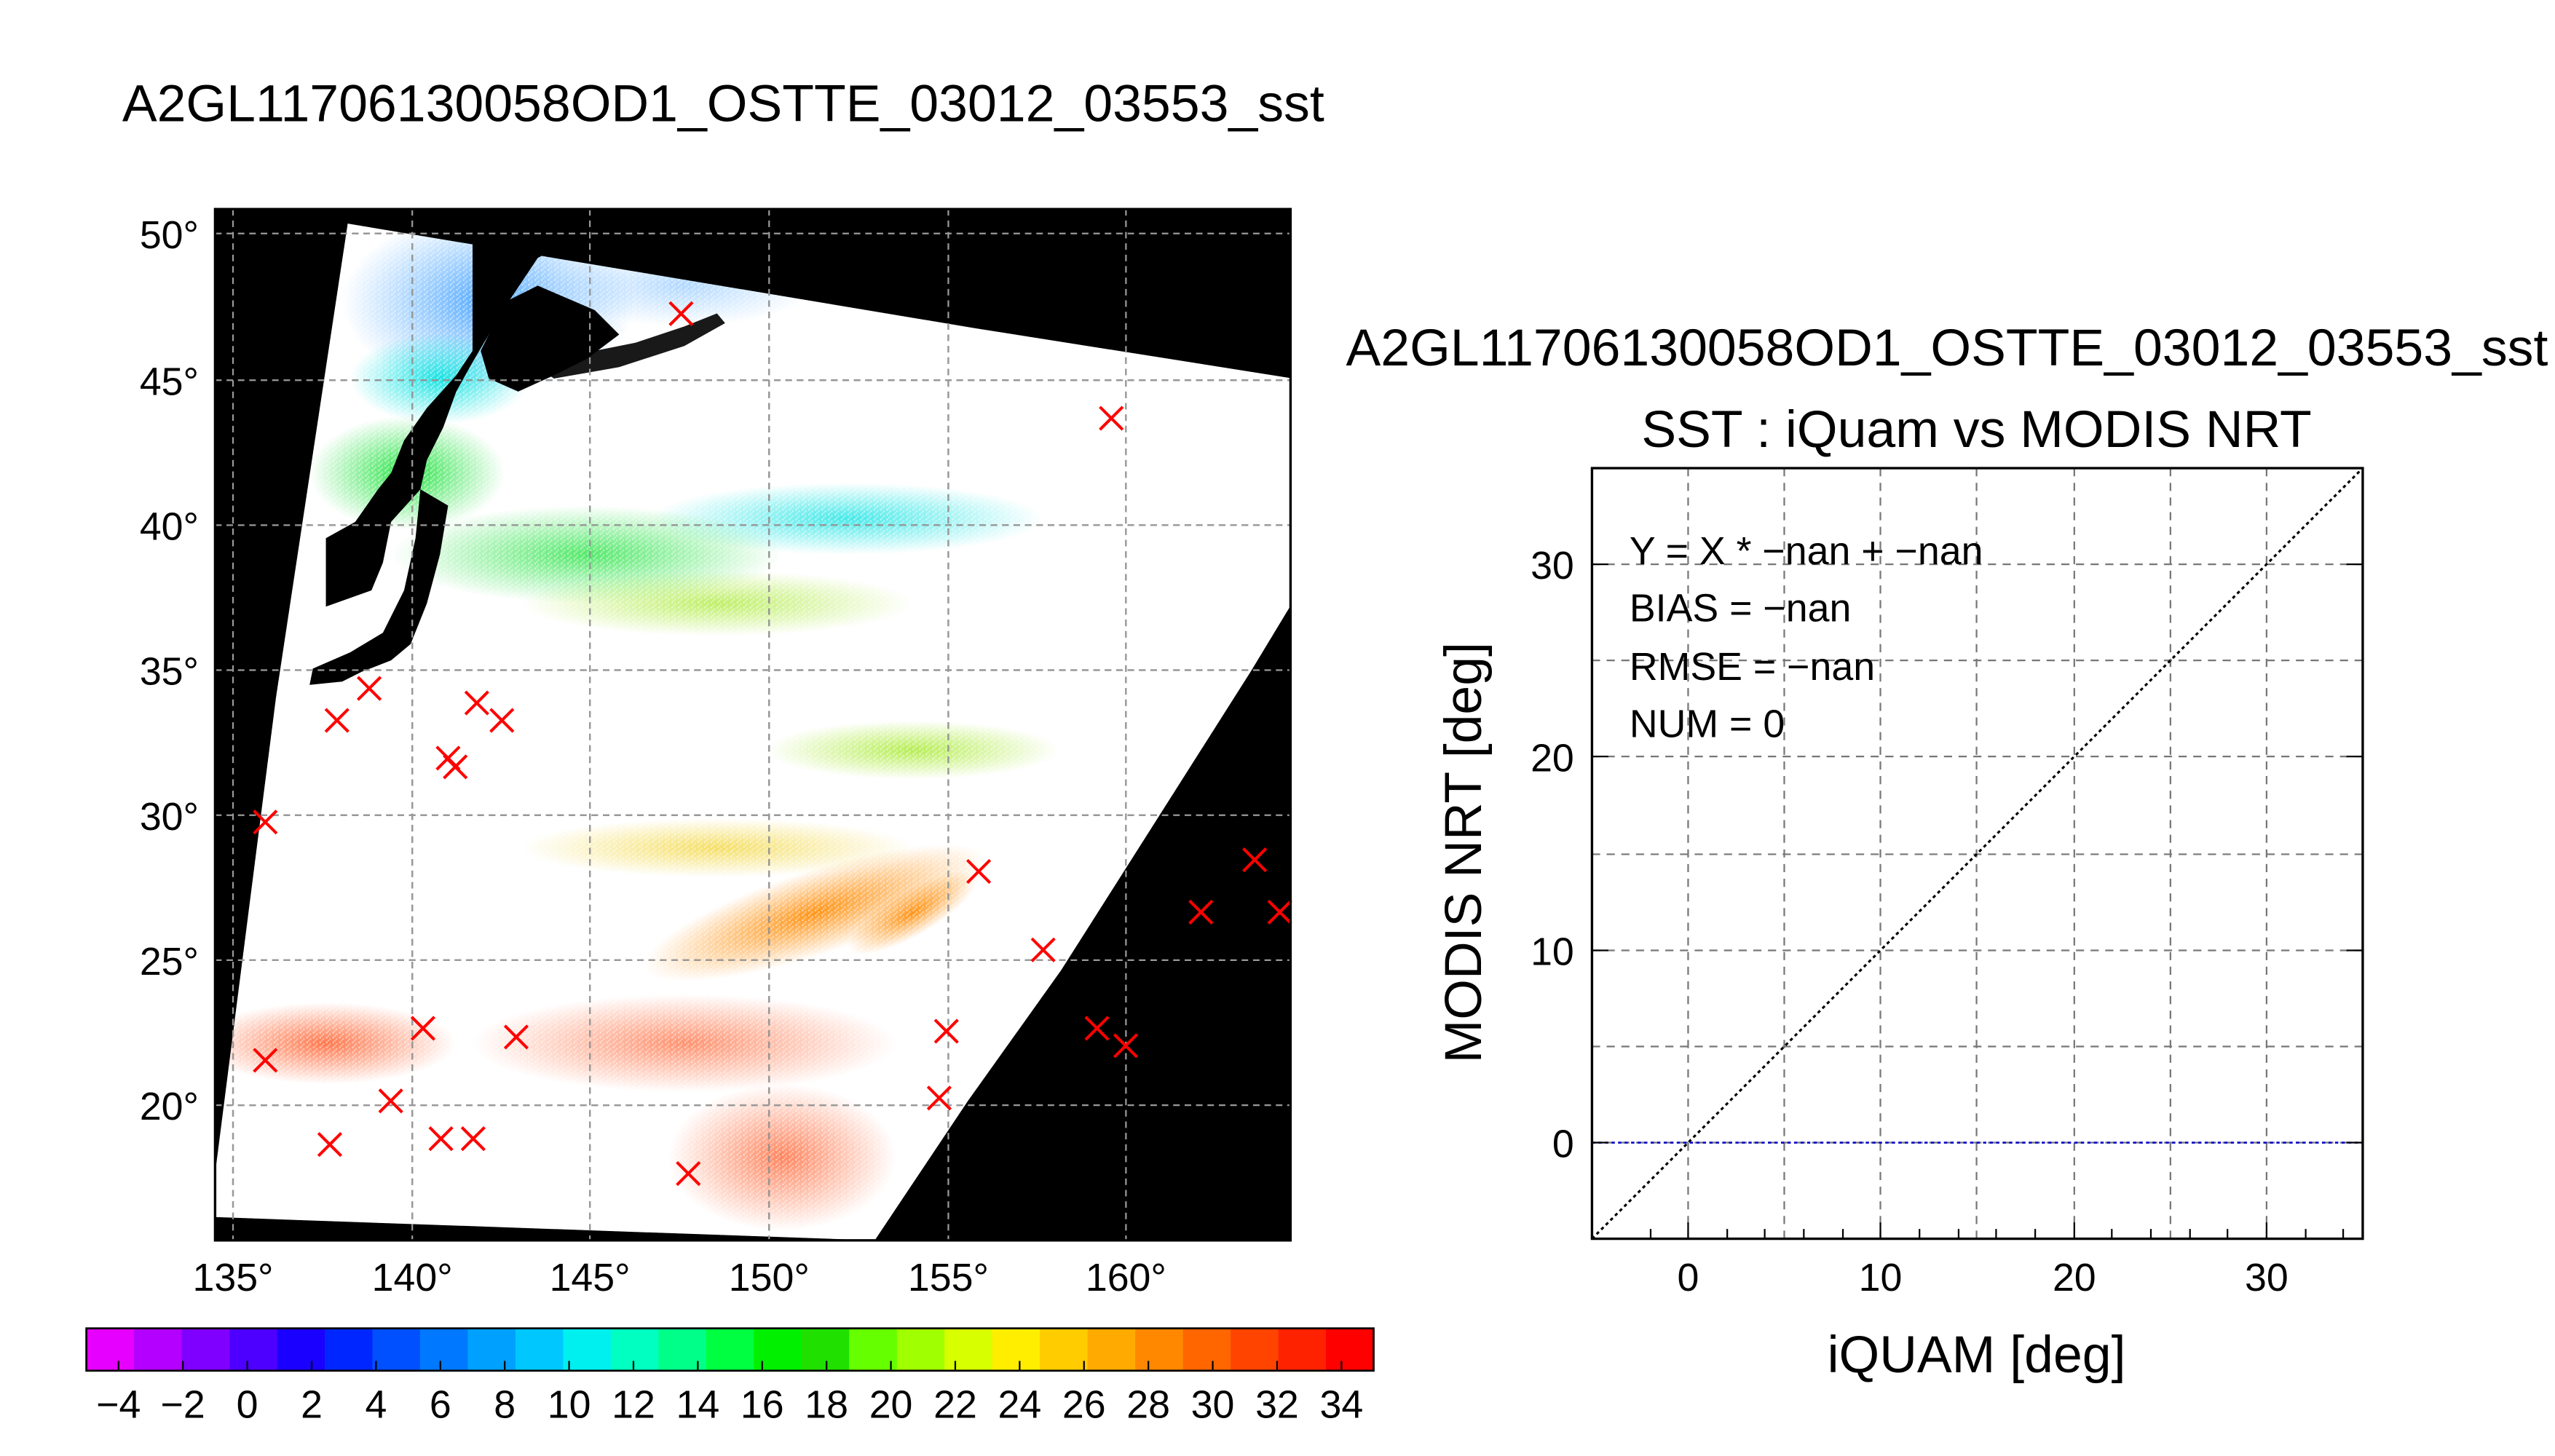 This screenshot has width=2555, height=1456. What do you see at coordinates (1213, 1405) in the screenshot?
I see `colorbar-tick-label: 30` at bounding box center [1213, 1405].